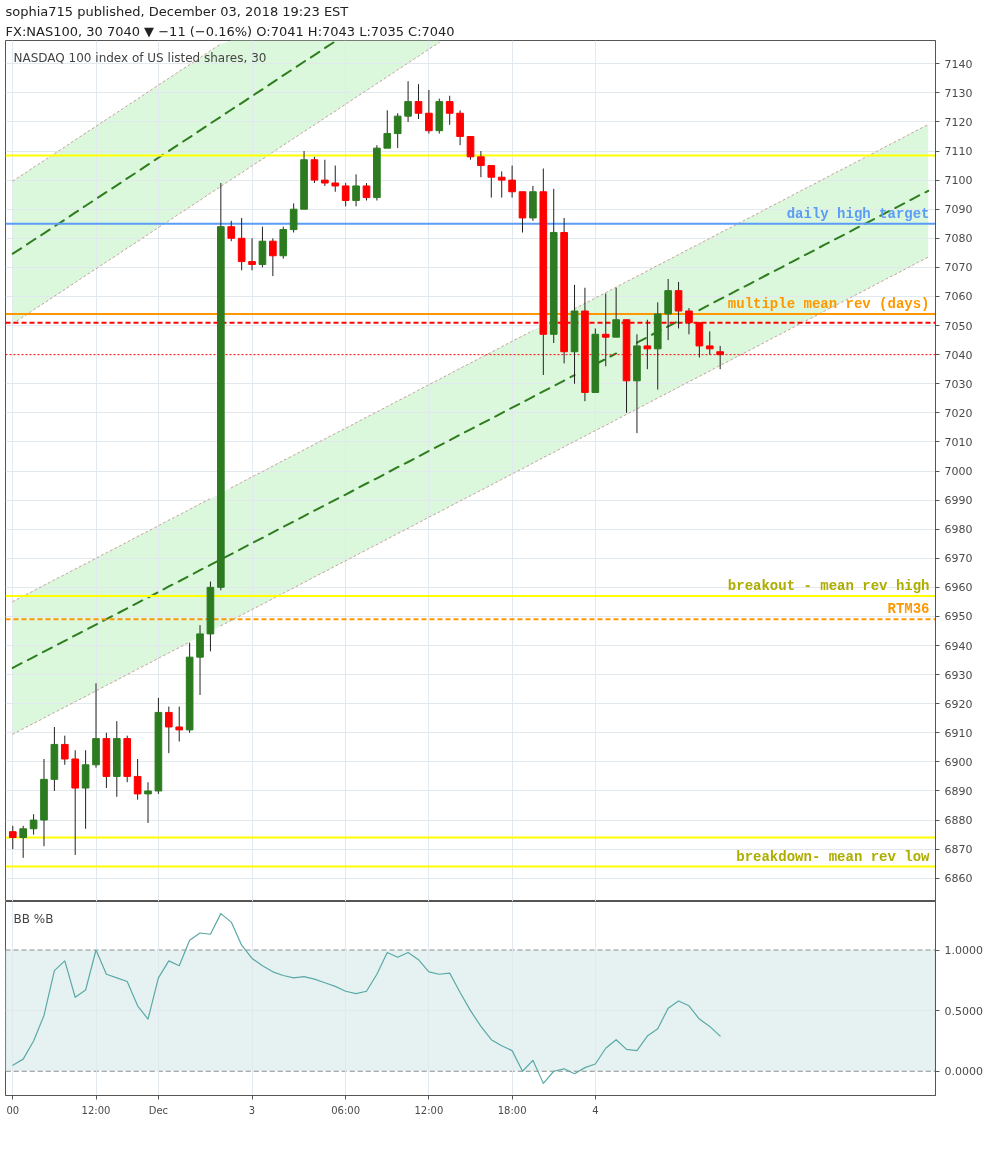 Image resolution: width=987 pixels, height=1163 pixels. I want to click on y-tick-label: 6930, so click(958, 675).